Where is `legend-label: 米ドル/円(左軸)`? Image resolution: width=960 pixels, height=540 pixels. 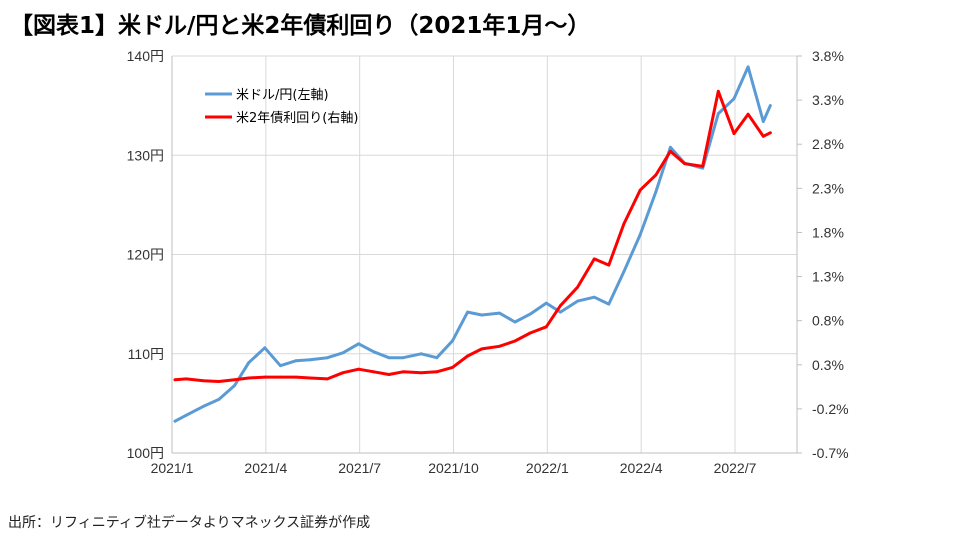 legend-label: 米ドル/円(左軸) is located at coordinates (282, 95).